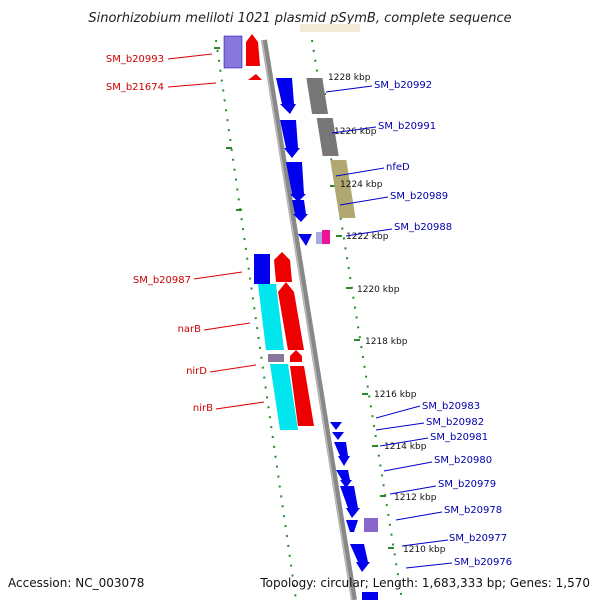 The width and height of the screenshot is (600, 600). What do you see at coordinates (419, 196) in the screenshot?
I see `label-sm-b20989: SM_b20989` at bounding box center [419, 196].